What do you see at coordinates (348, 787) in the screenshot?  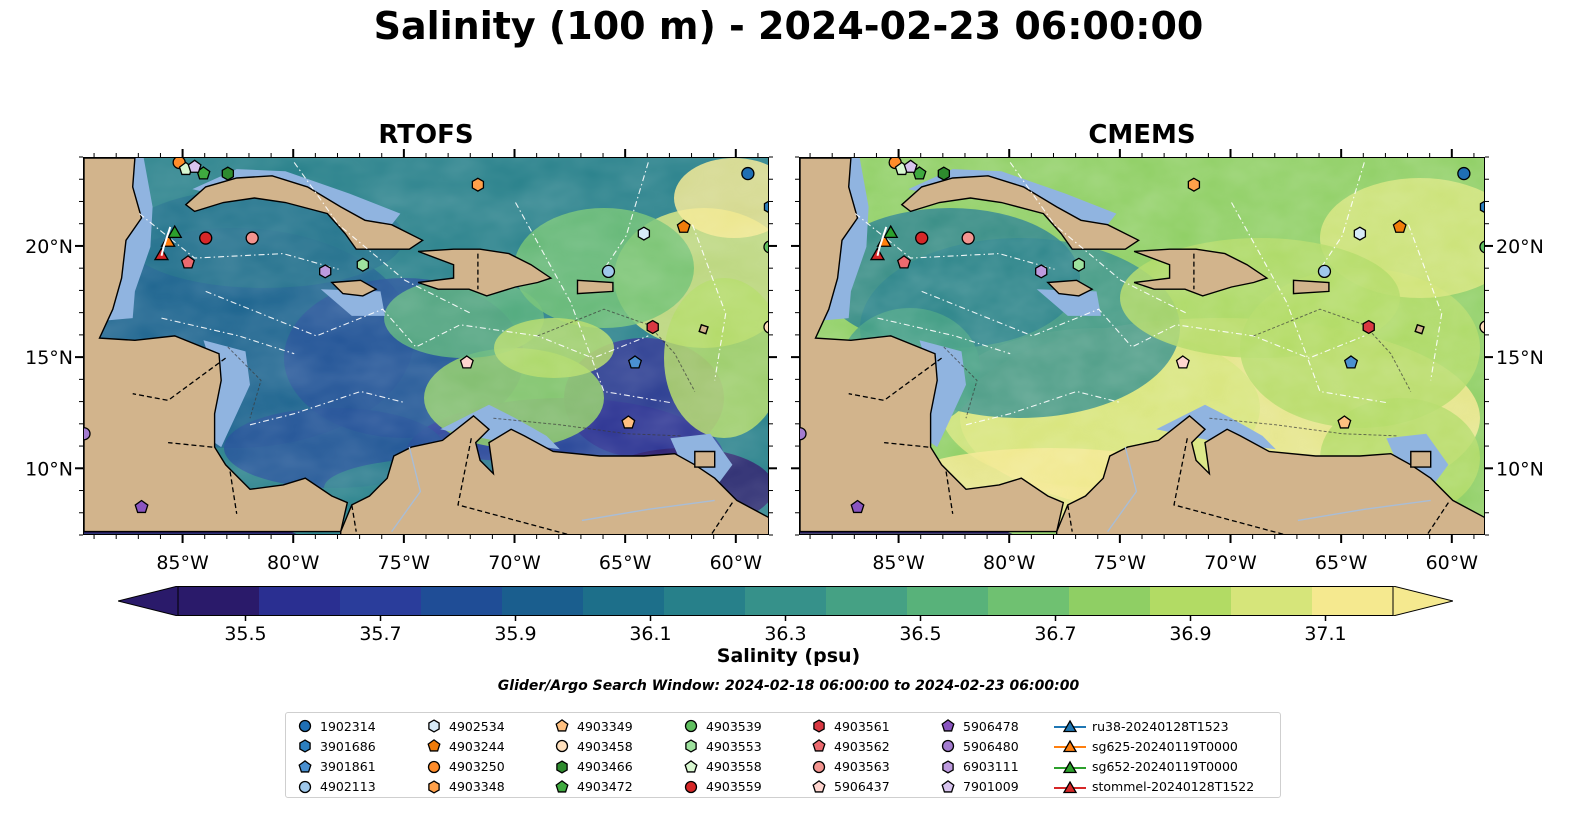 I see `legend-label: 4902113` at bounding box center [348, 787].